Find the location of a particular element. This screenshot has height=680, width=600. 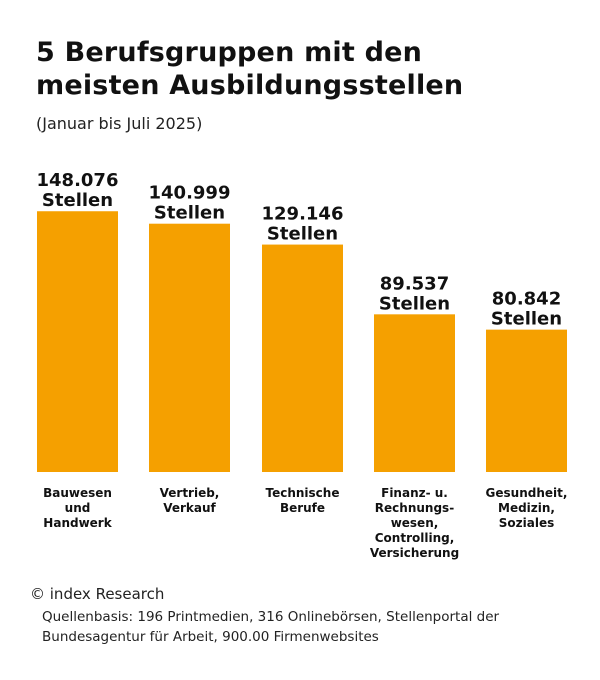

bar-unit-label-4: Stellen is located at coordinates (414, 303).